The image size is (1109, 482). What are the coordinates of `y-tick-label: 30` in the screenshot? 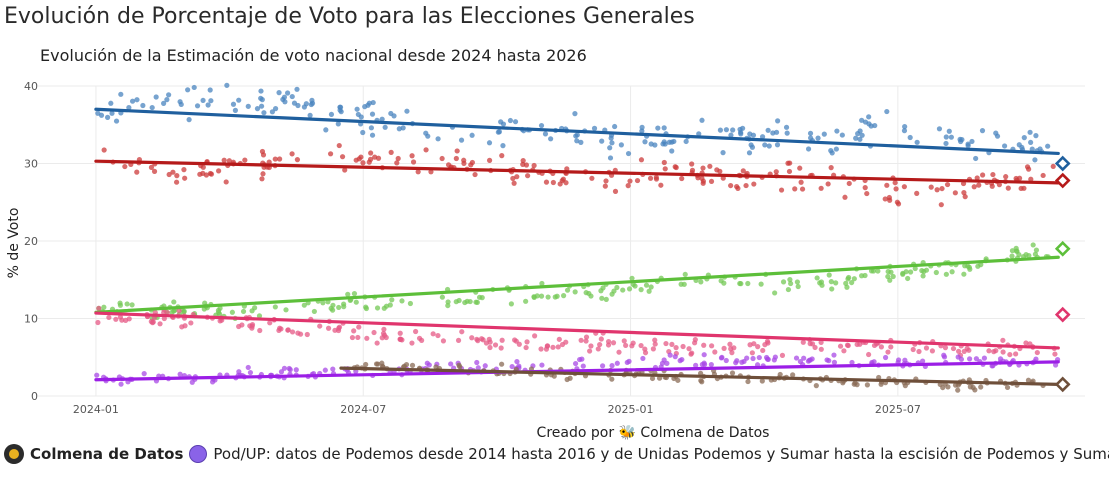 It's located at (31, 164).